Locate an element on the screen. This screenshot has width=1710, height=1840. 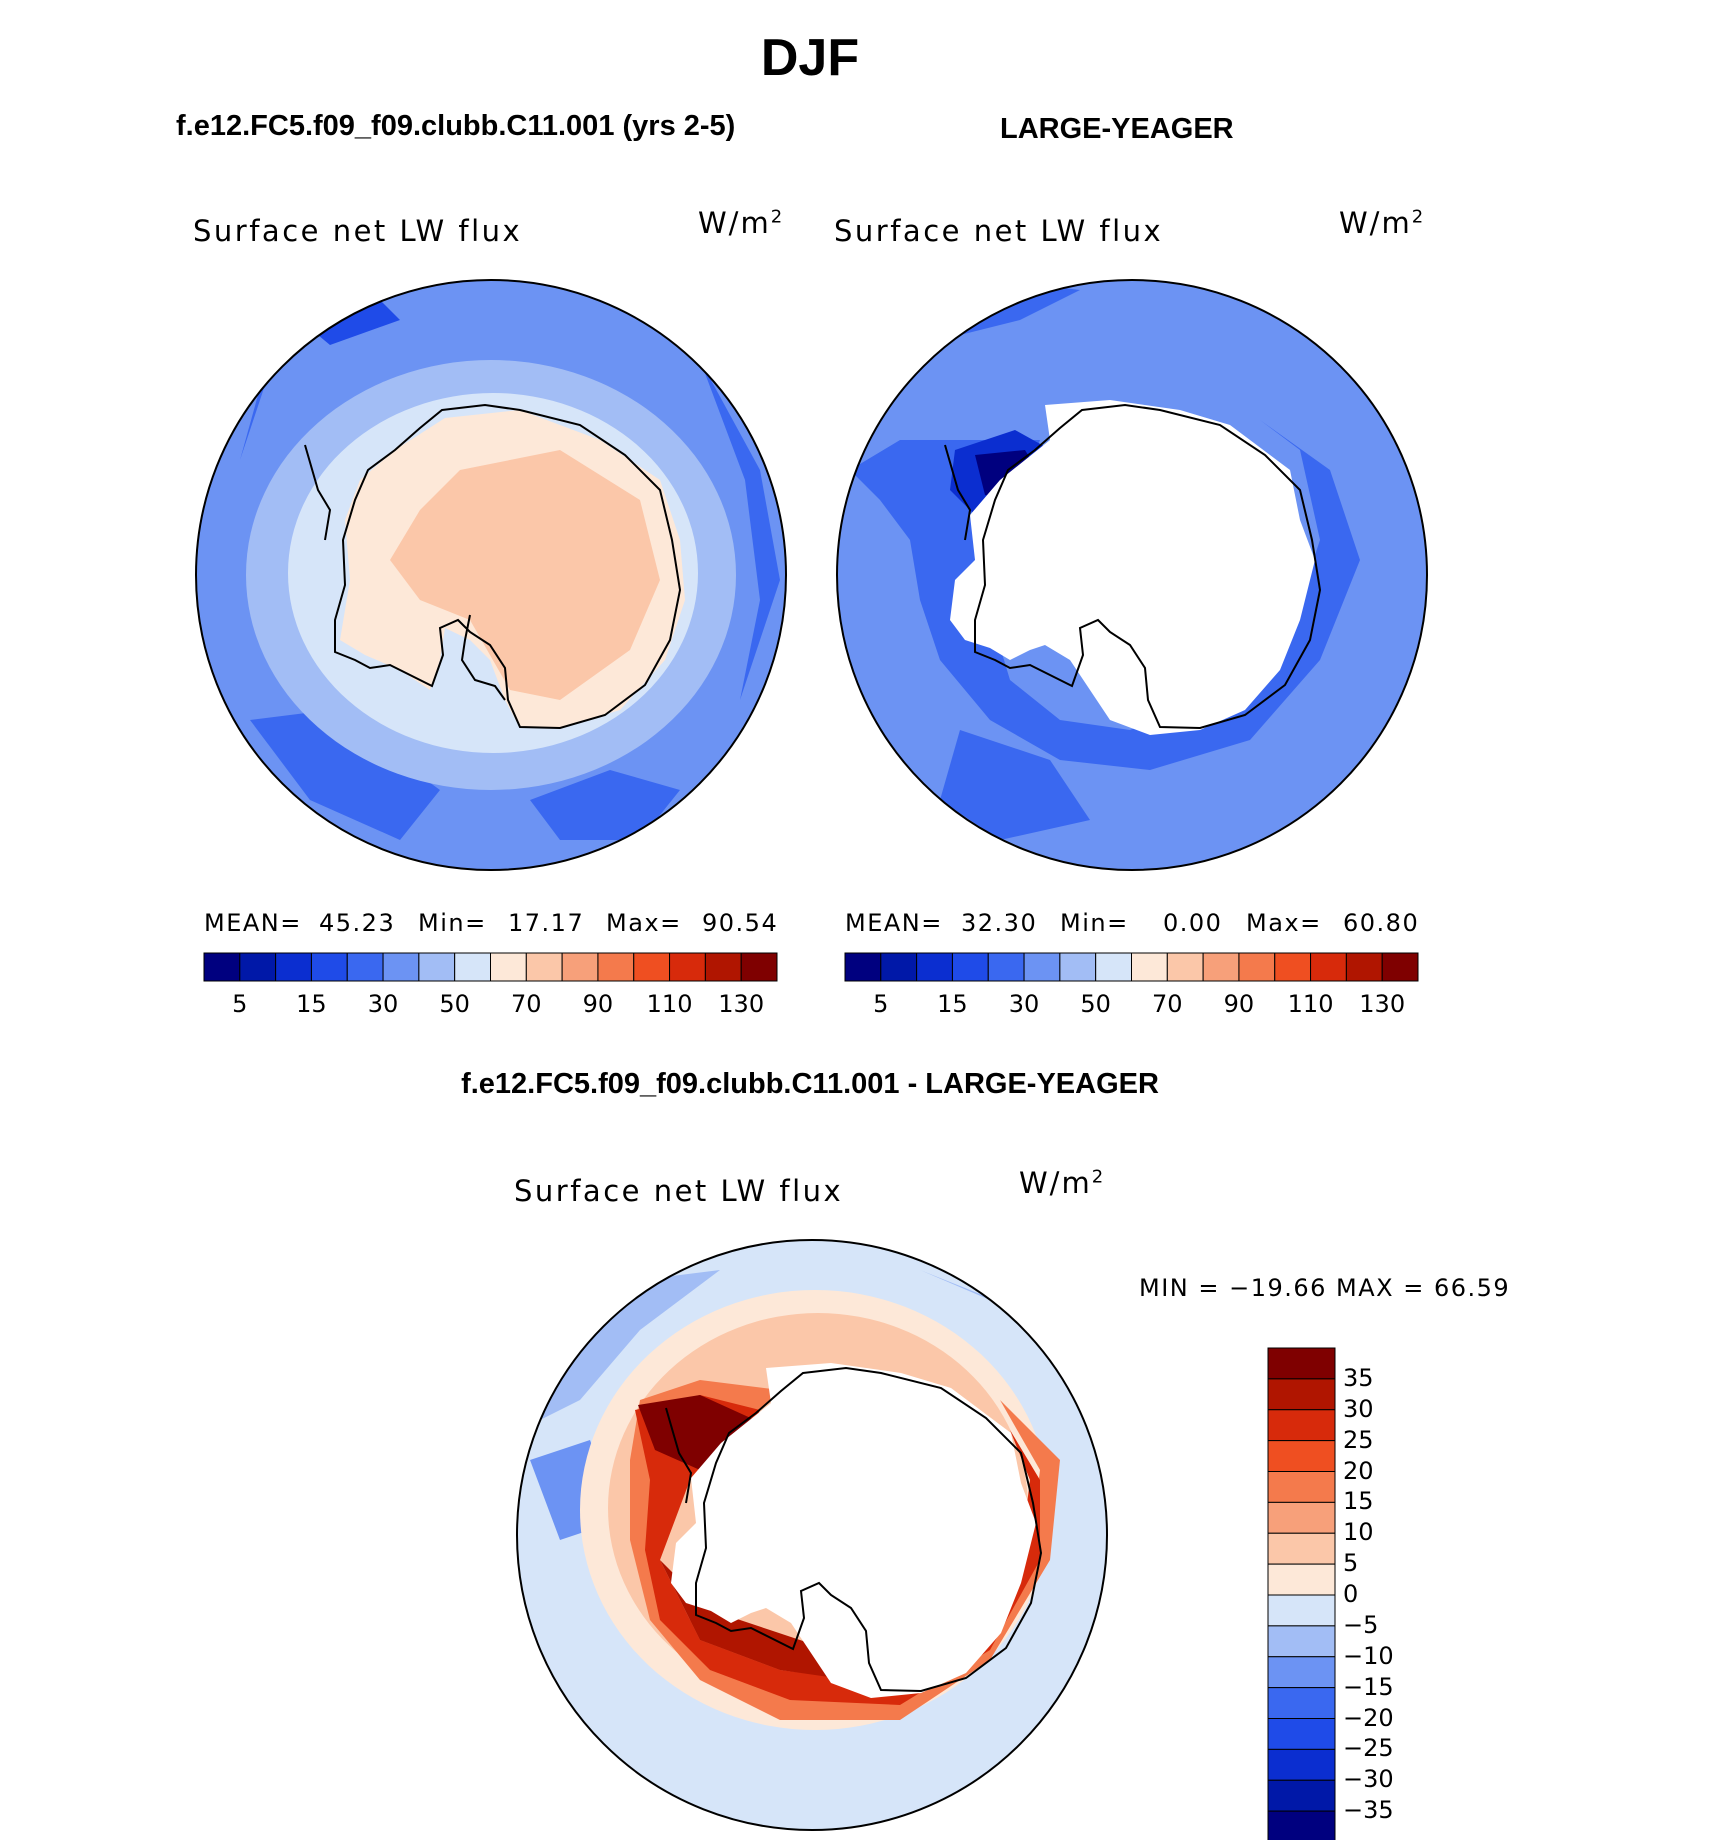
panel3-colorbar-tick: −35 is located at coordinates (1368, 1810).